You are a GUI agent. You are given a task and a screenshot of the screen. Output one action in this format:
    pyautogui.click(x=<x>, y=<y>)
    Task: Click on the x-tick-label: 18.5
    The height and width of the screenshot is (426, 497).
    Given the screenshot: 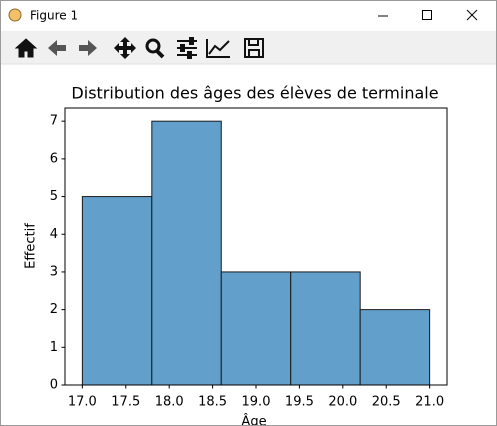 What is the action you would take?
    pyautogui.click(x=212, y=402)
    